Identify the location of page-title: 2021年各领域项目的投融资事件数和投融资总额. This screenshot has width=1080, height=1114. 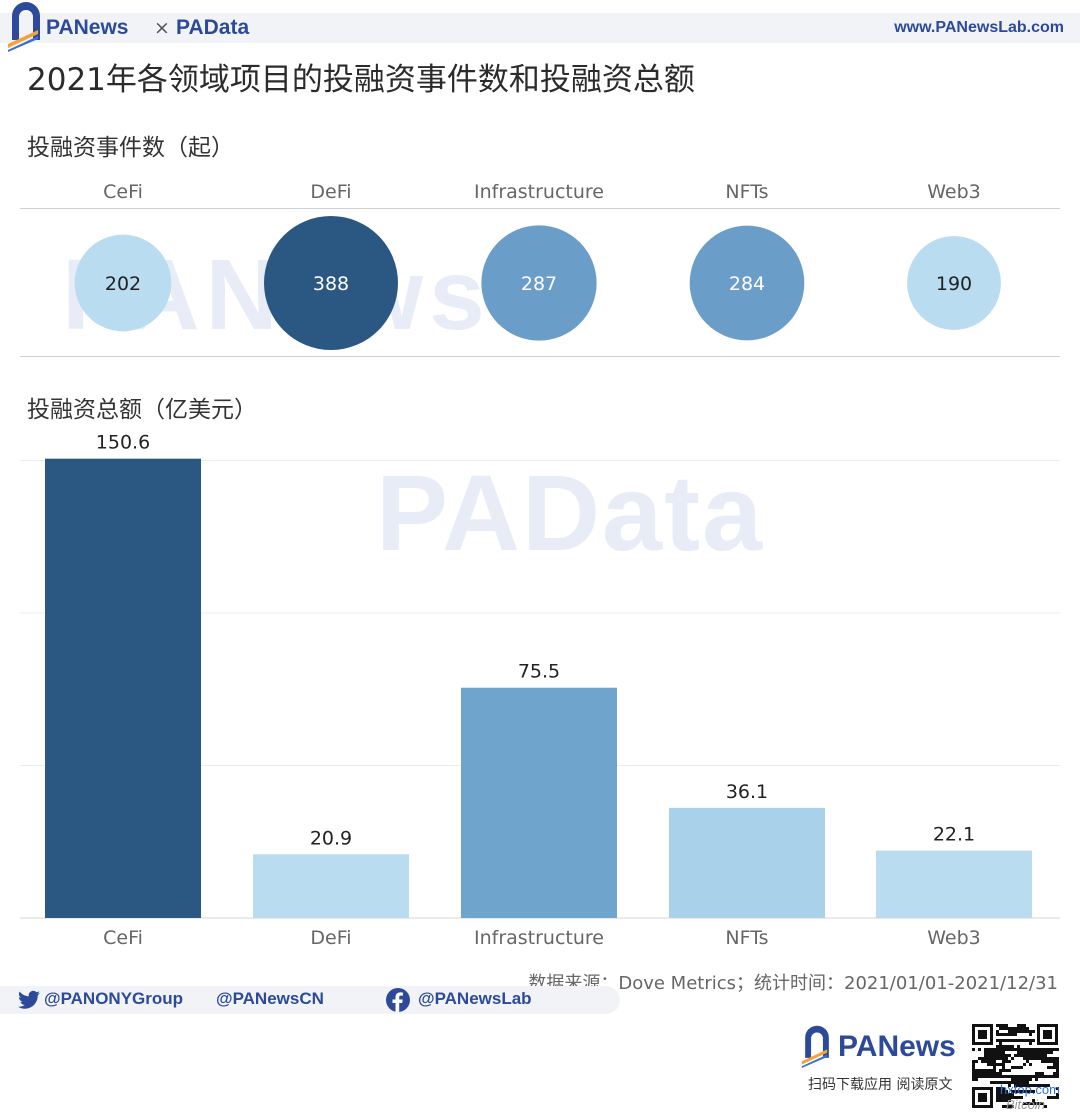
(361, 80).